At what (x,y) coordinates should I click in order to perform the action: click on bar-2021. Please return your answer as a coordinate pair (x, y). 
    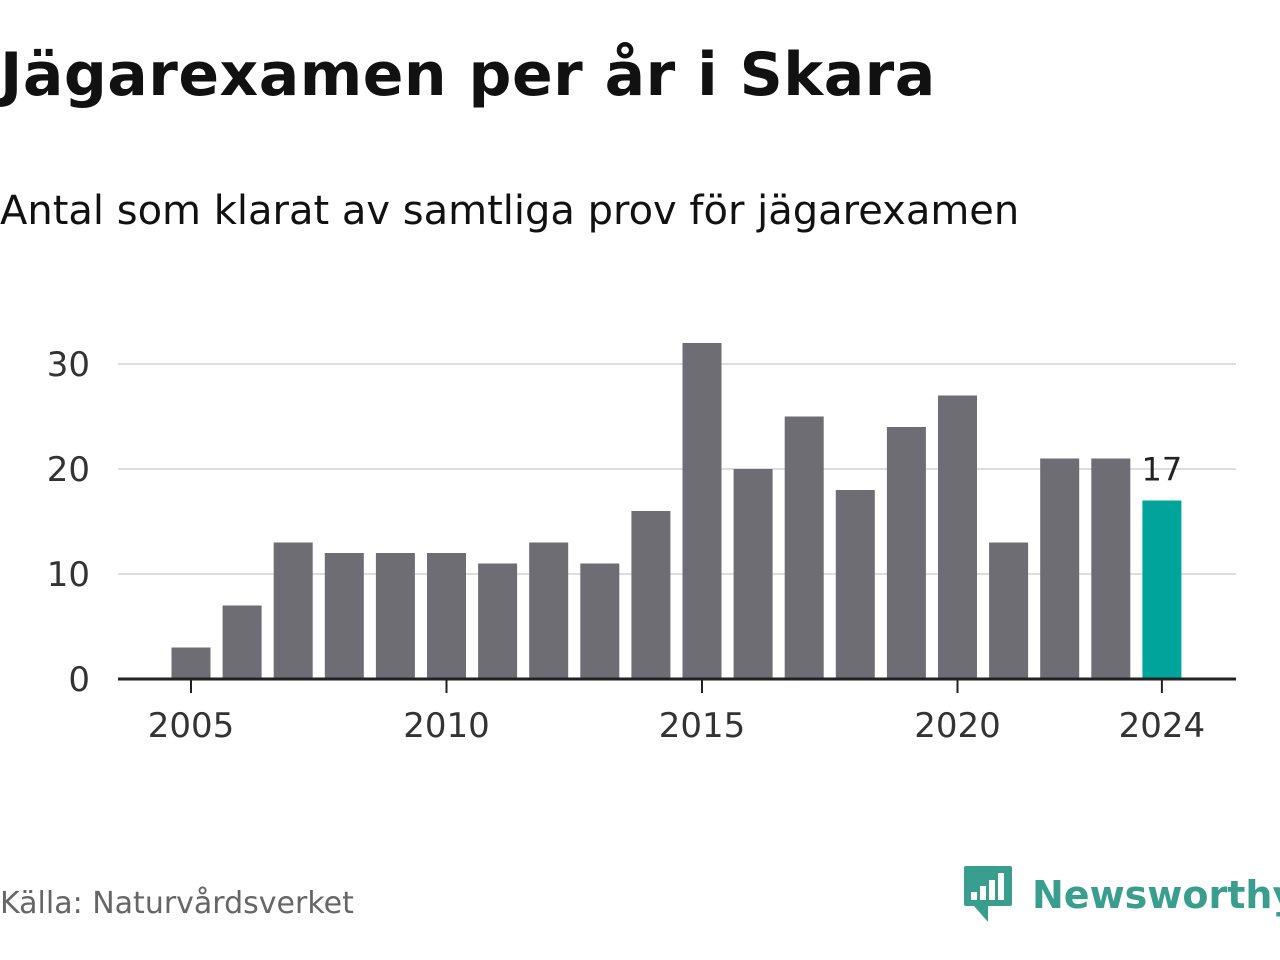
    Looking at the image, I should click on (1009, 610).